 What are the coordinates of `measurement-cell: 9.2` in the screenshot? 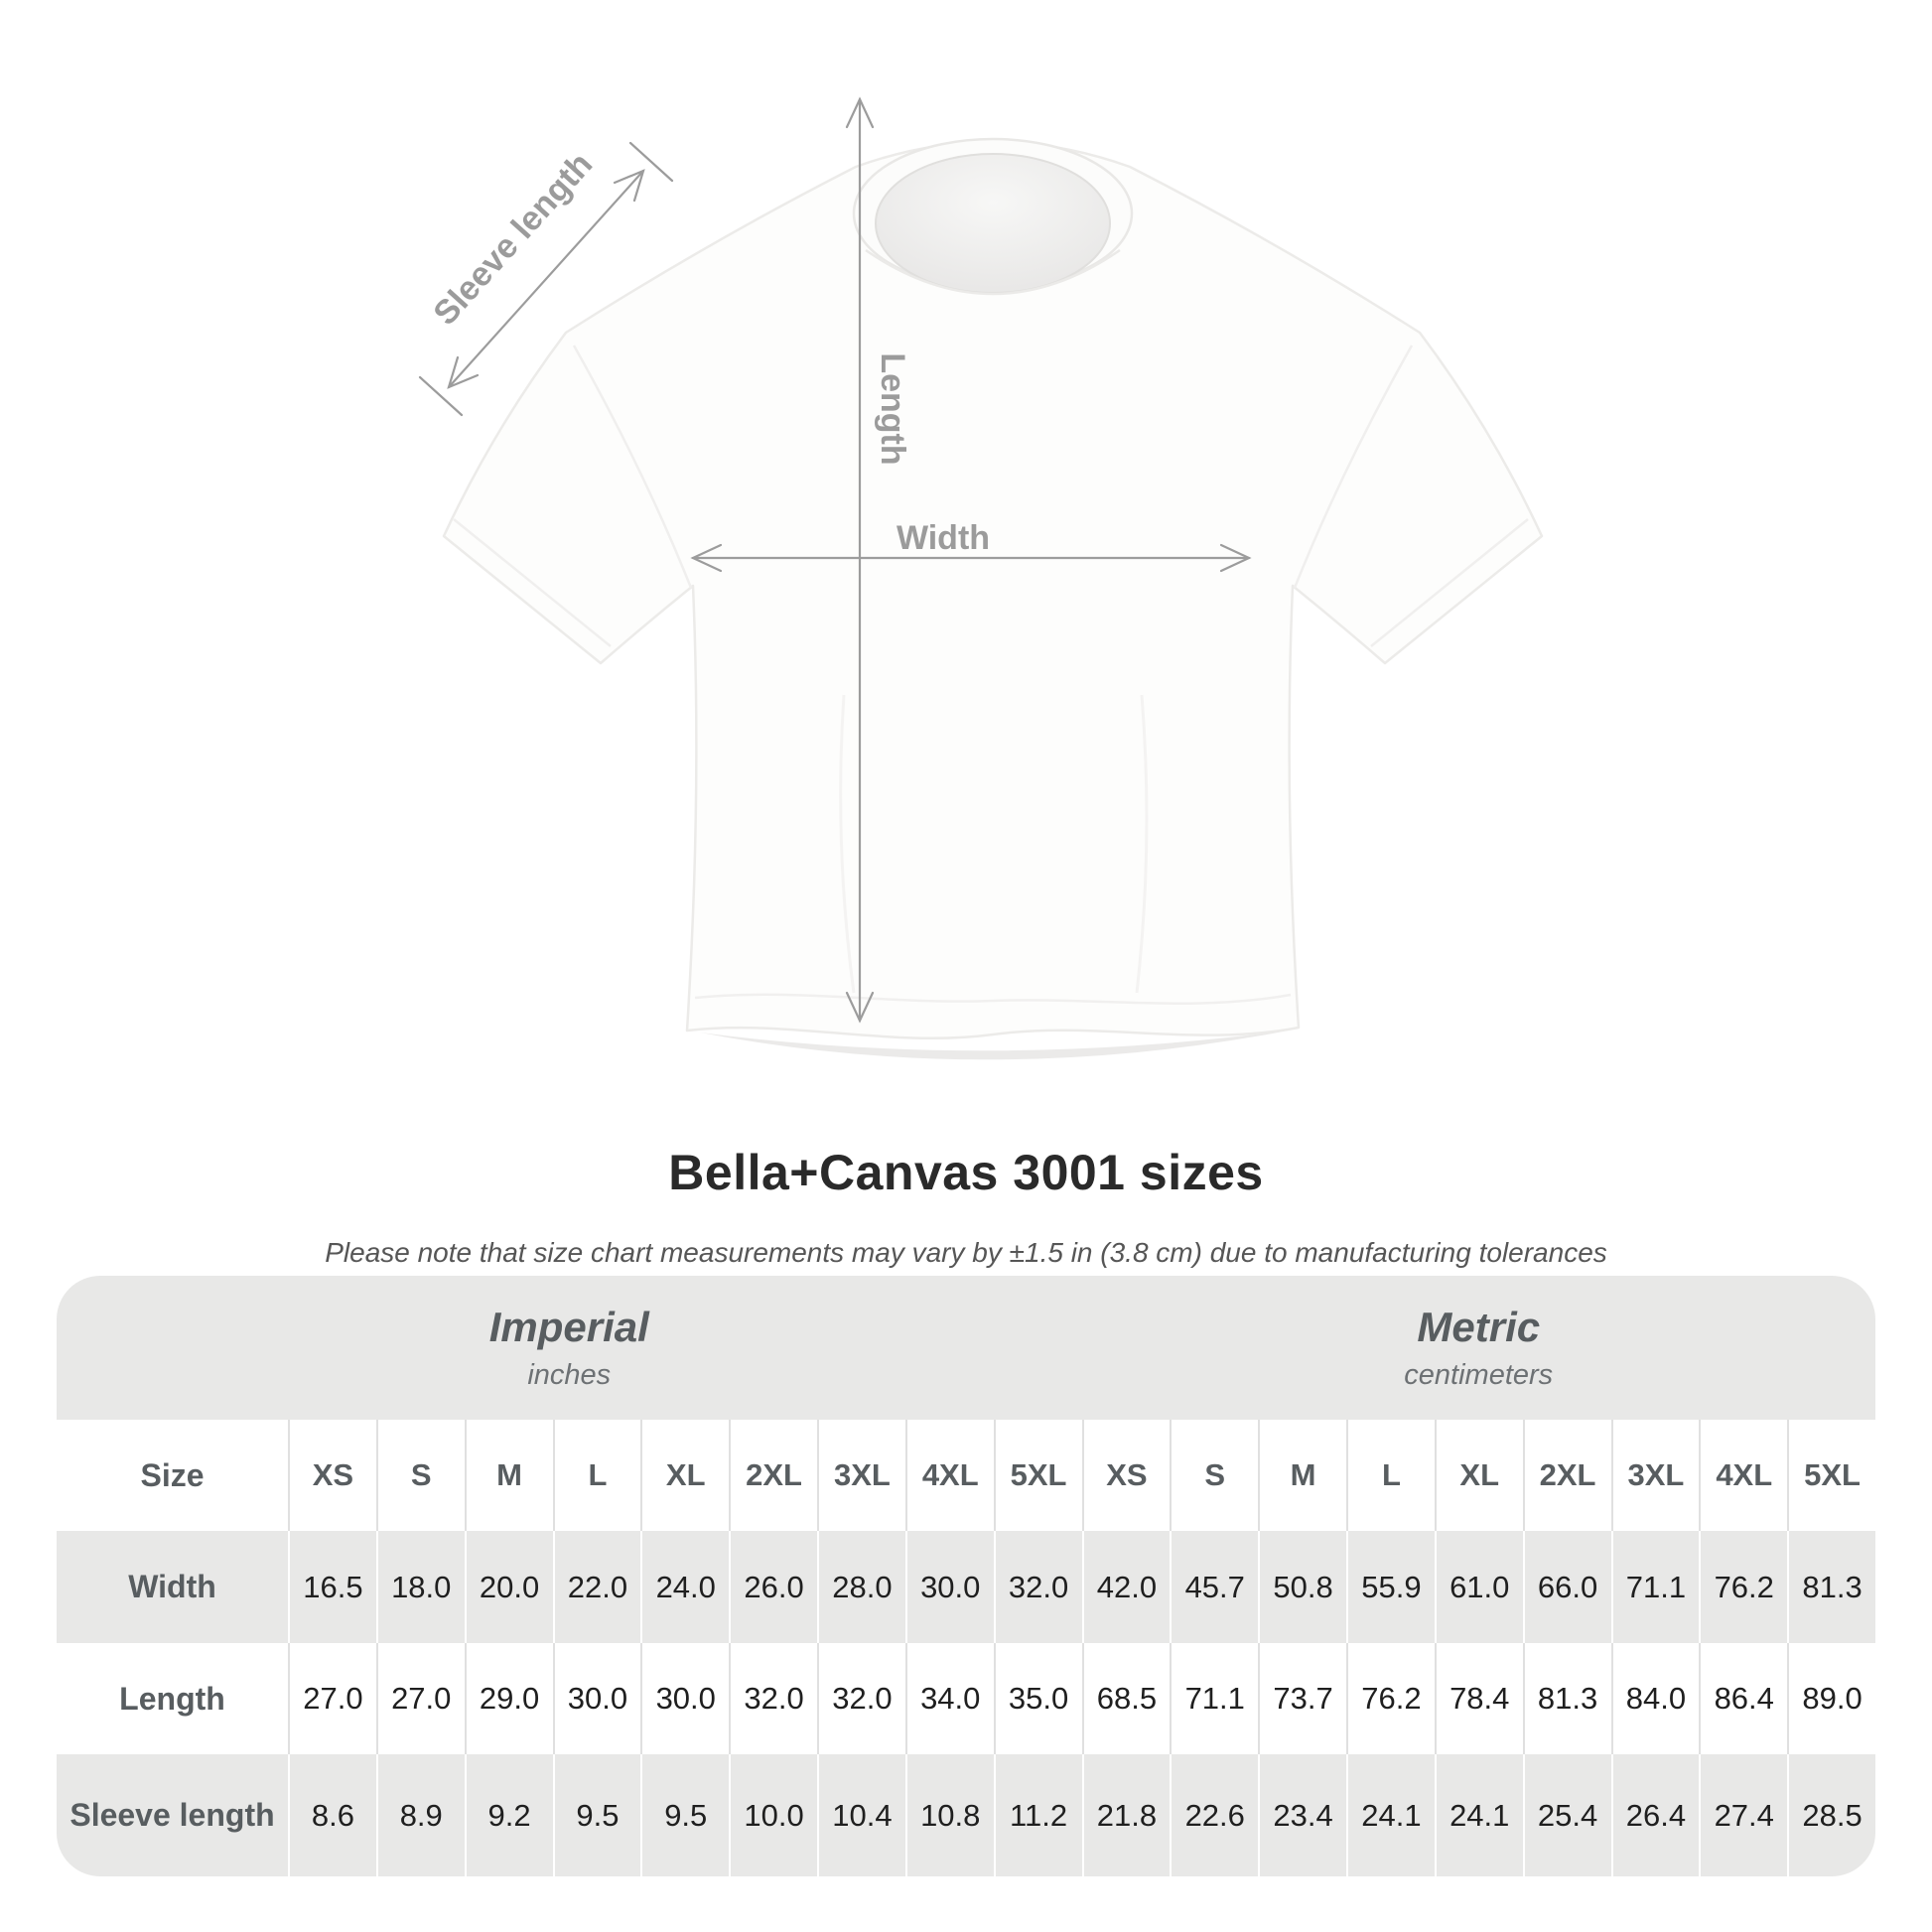 It's located at (508, 1815).